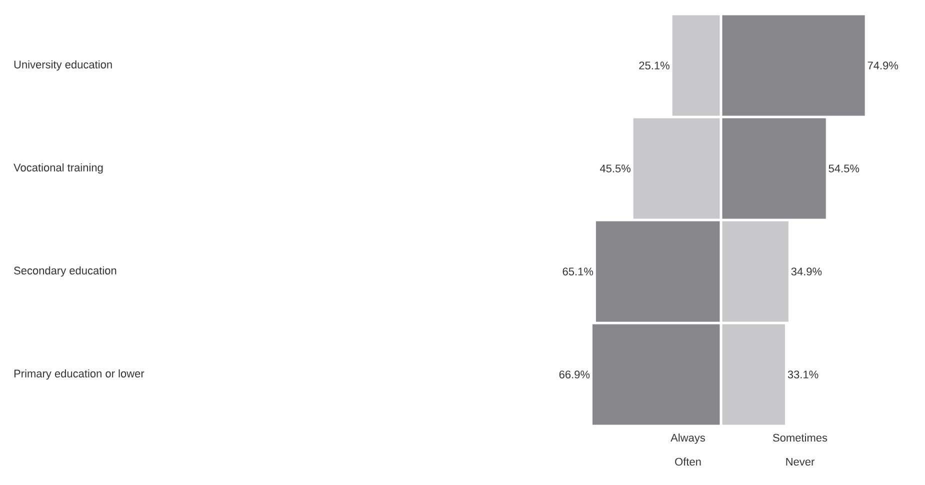  I want to click on data-label: 65.1%, so click(578, 272).